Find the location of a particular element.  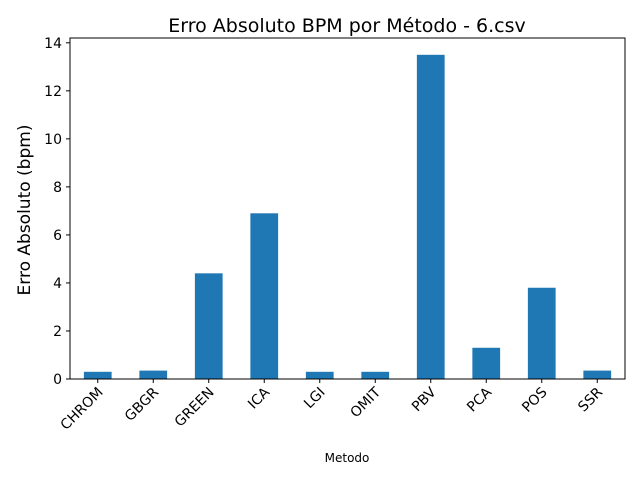

y-axis-label: Erro Absoluto (bpm) is located at coordinates (25, 210).